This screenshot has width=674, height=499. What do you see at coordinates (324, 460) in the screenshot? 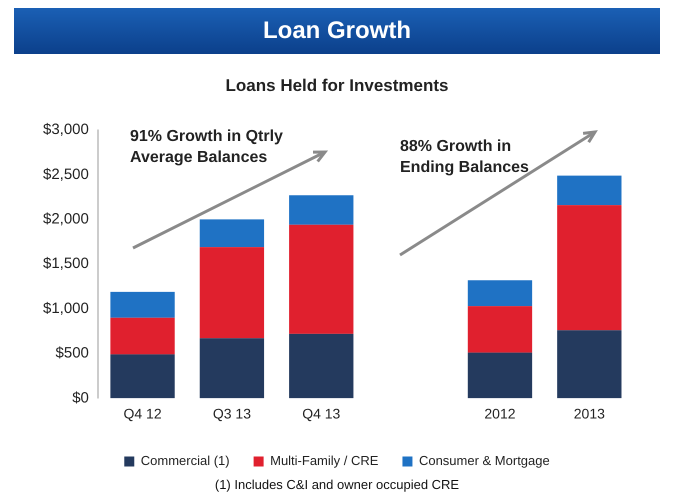
I see `legend-label: Multi-Family / CRE` at bounding box center [324, 460].